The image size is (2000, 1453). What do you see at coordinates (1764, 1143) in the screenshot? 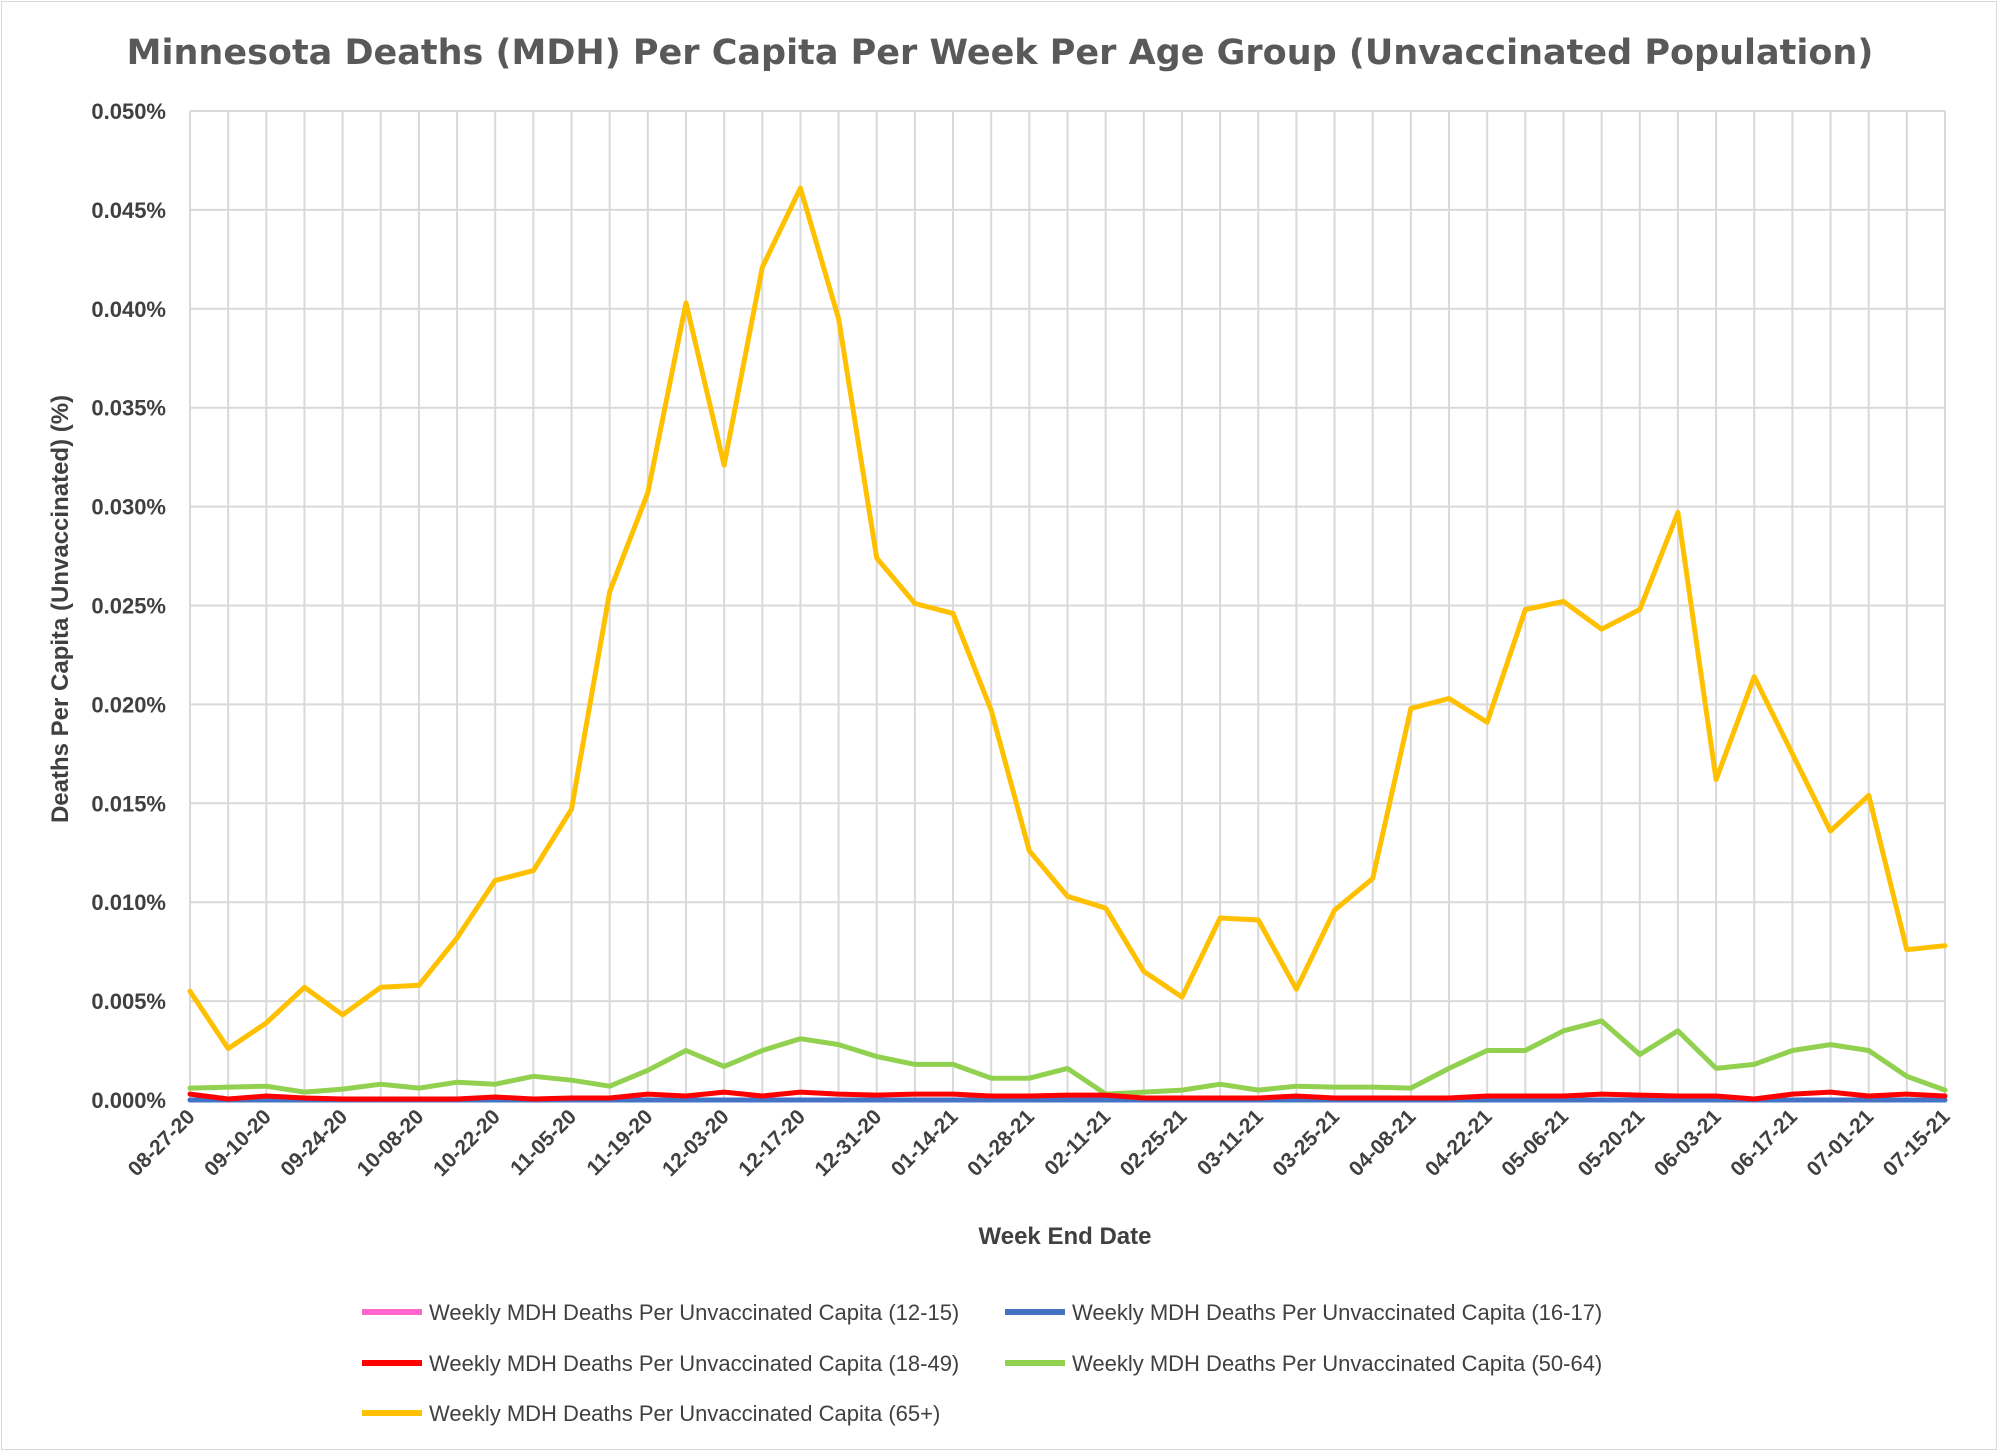
I see `x-tick-label: 06-17-21` at bounding box center [1764, 1143].